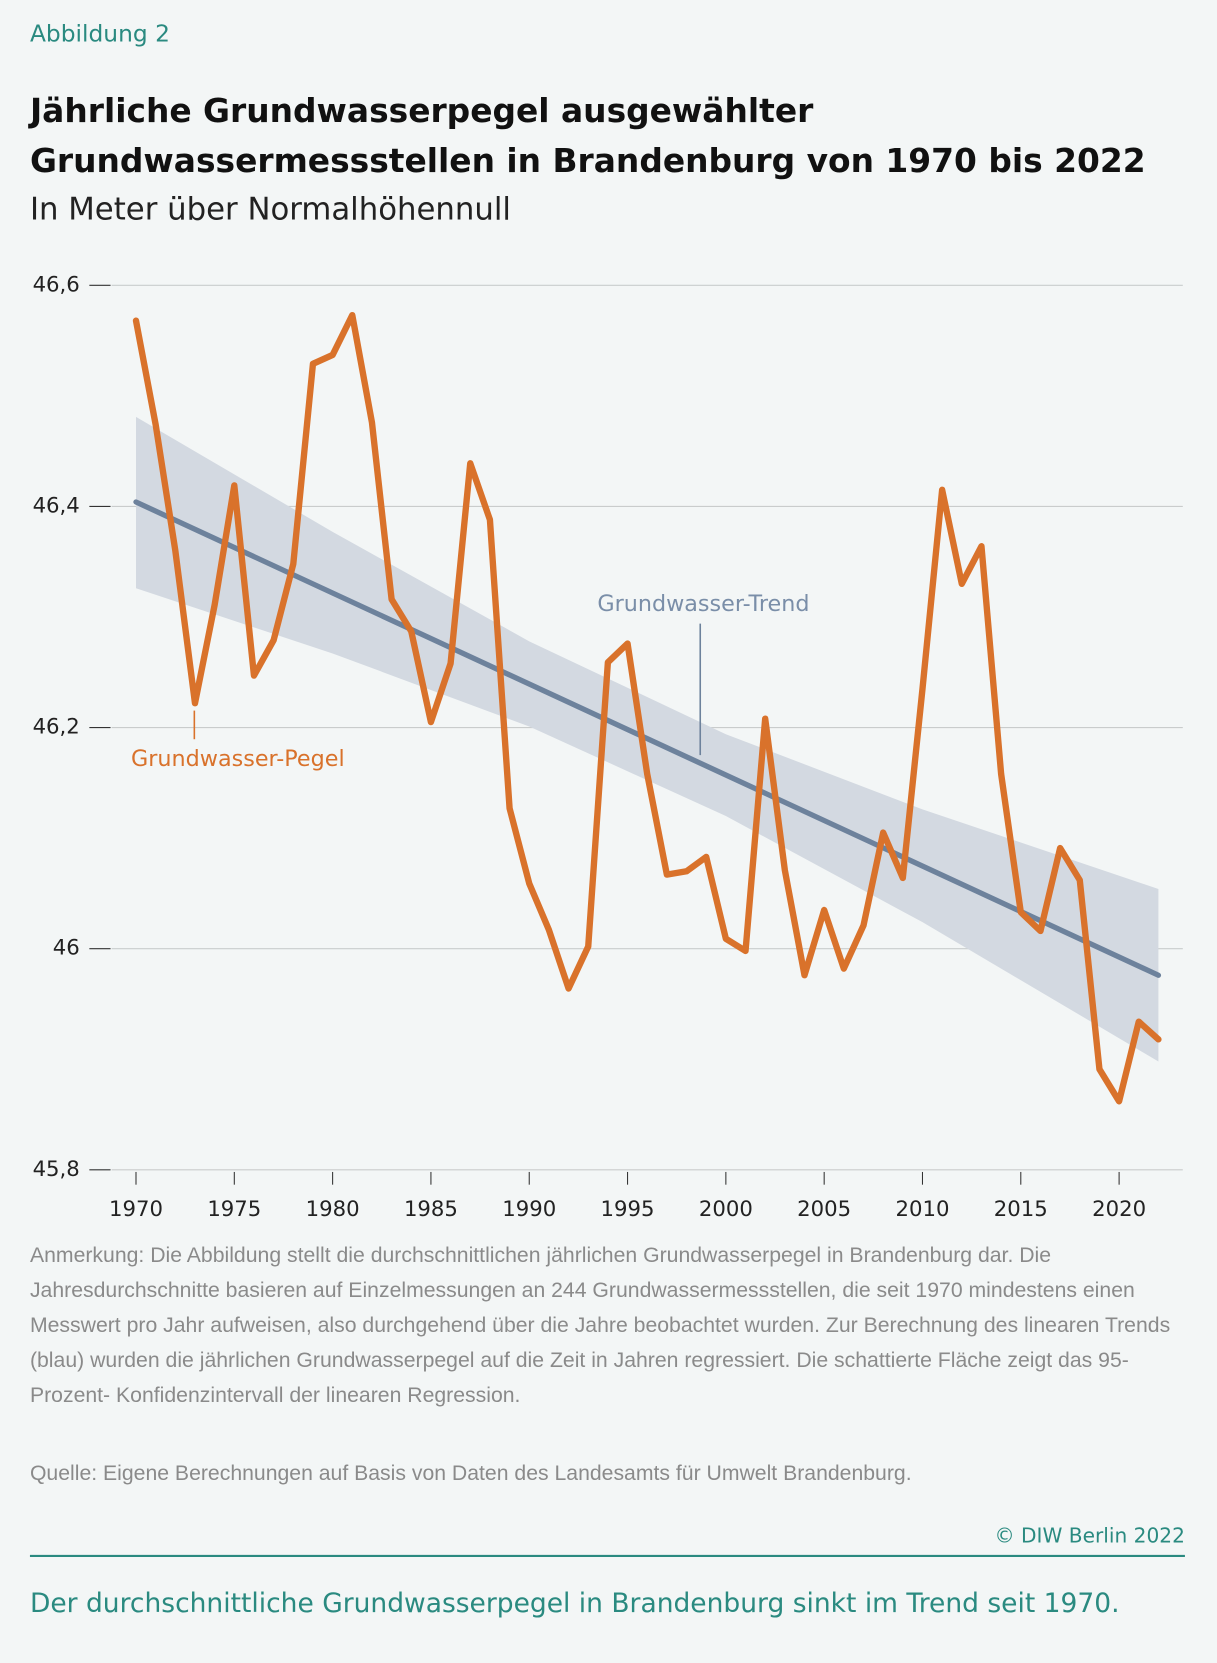  Describe the element at coordinates (922, 1209) in the screenshot. I see `x-tick-label: 2010` at that location.